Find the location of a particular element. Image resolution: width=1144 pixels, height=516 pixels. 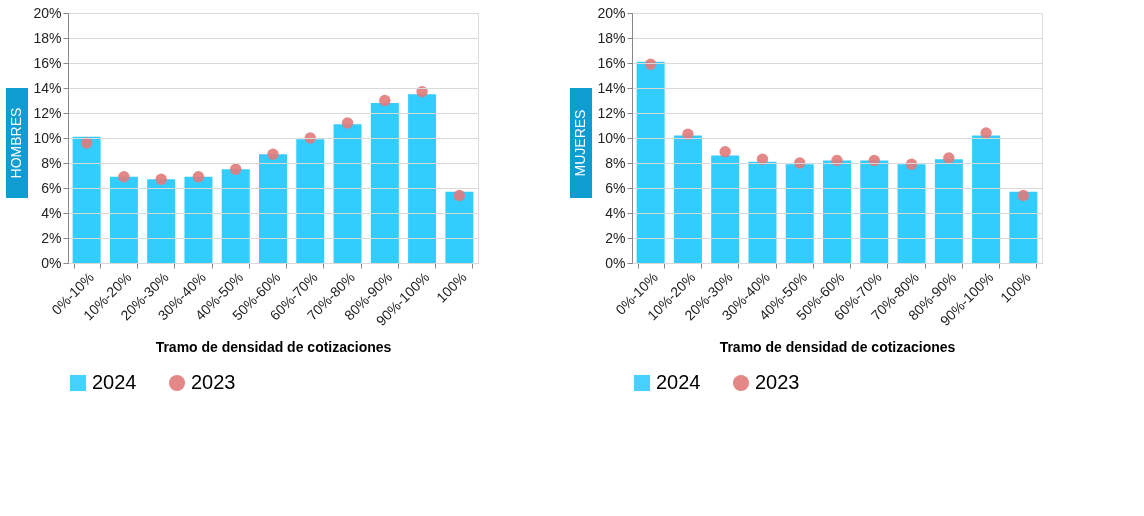

y-axis-title: MUJERES is located at coordinates (580, 143).